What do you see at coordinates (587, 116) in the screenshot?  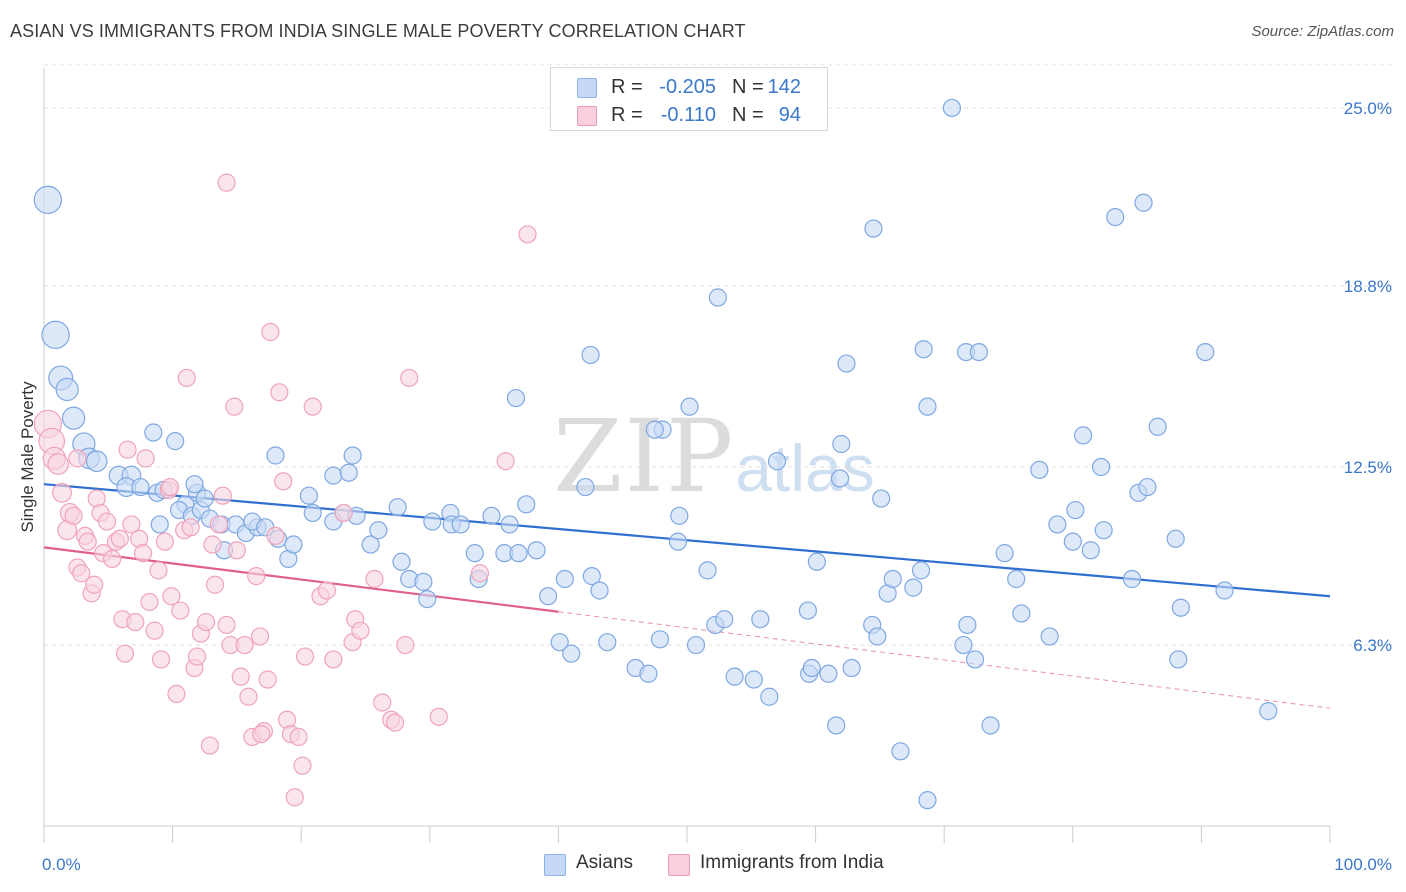 I see `legend-swatch-india` at bounding box center [587, 116].